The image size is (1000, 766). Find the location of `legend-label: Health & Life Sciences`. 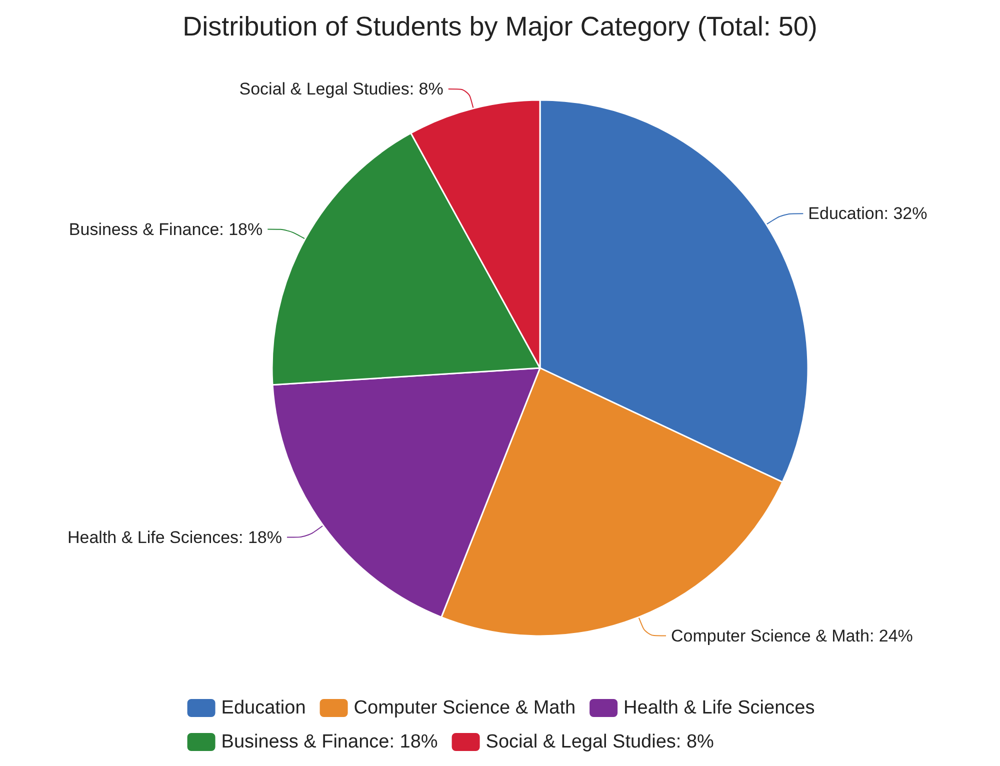

legend-label: Health & Life Sciences is located at coordinates (719, 708).